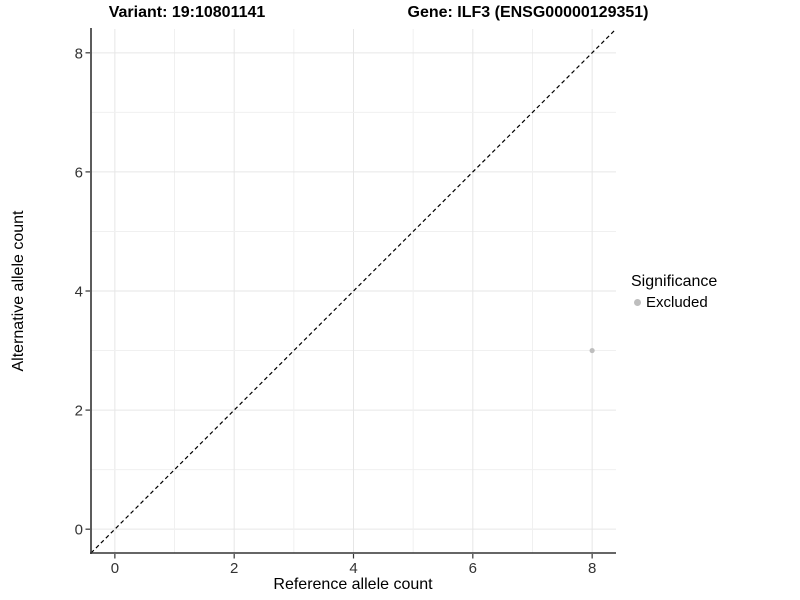  I want to click on excluded-point-icon, so click(637, 302).